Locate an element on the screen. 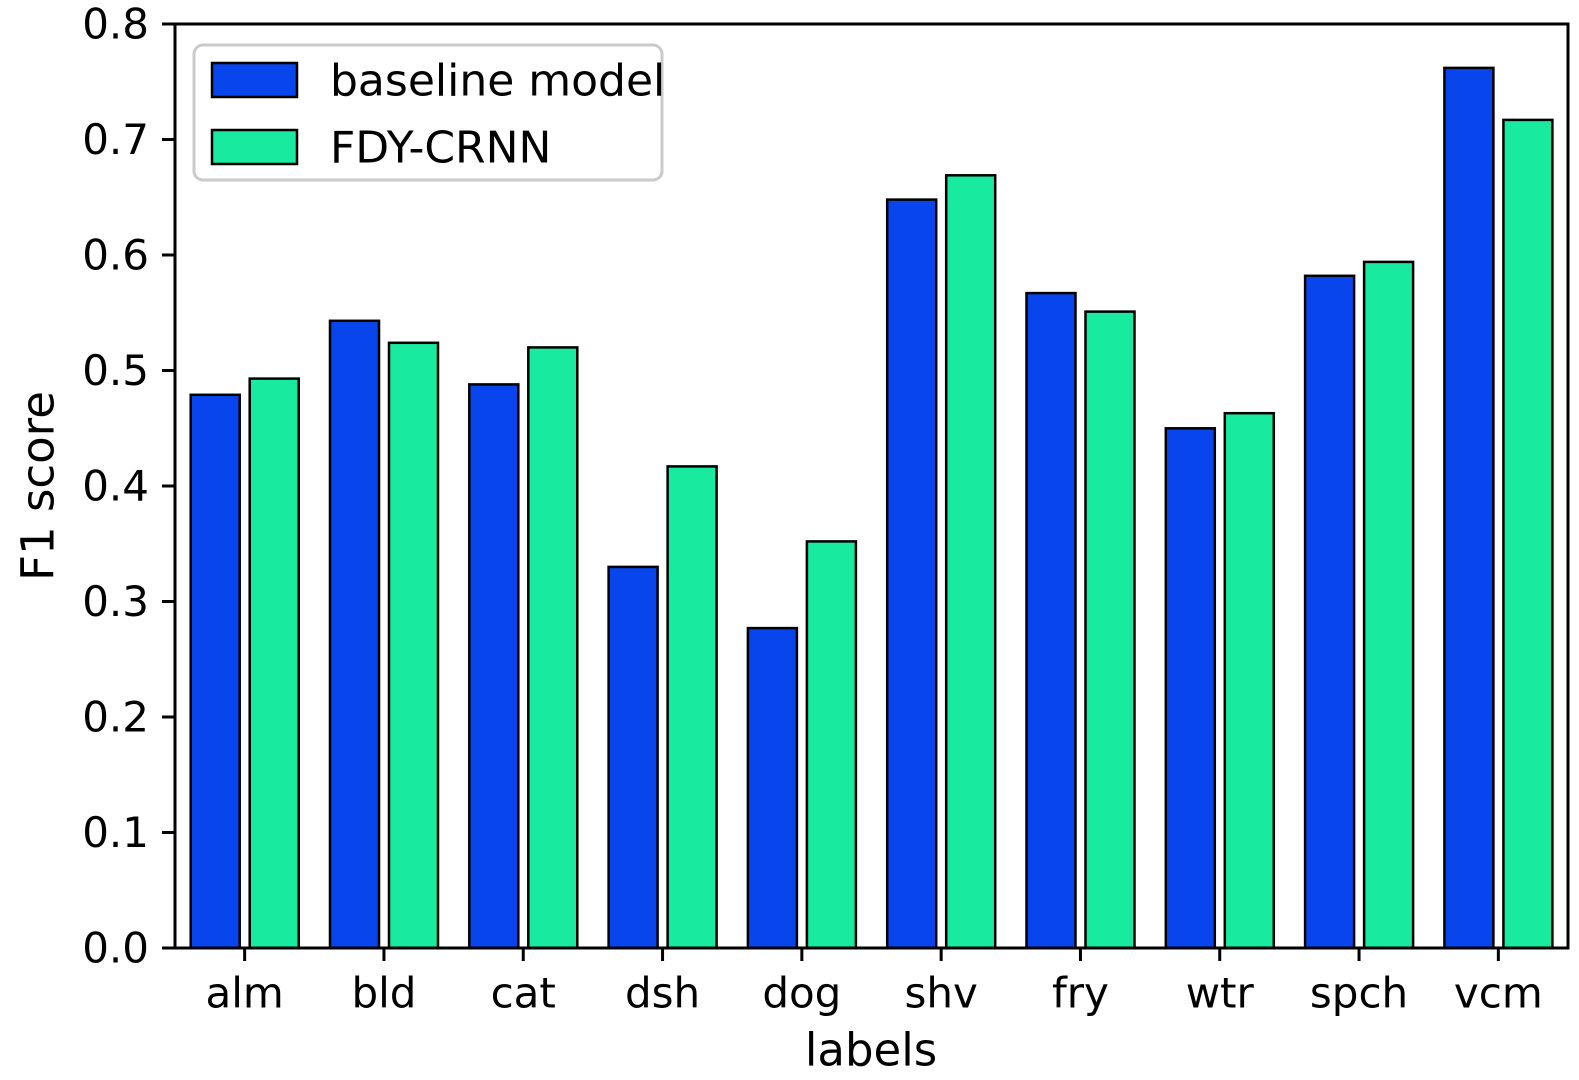 The height and width of the screenshot is (1080, 1579). legend-swatch-baseline is located at coordinates (254, 80).